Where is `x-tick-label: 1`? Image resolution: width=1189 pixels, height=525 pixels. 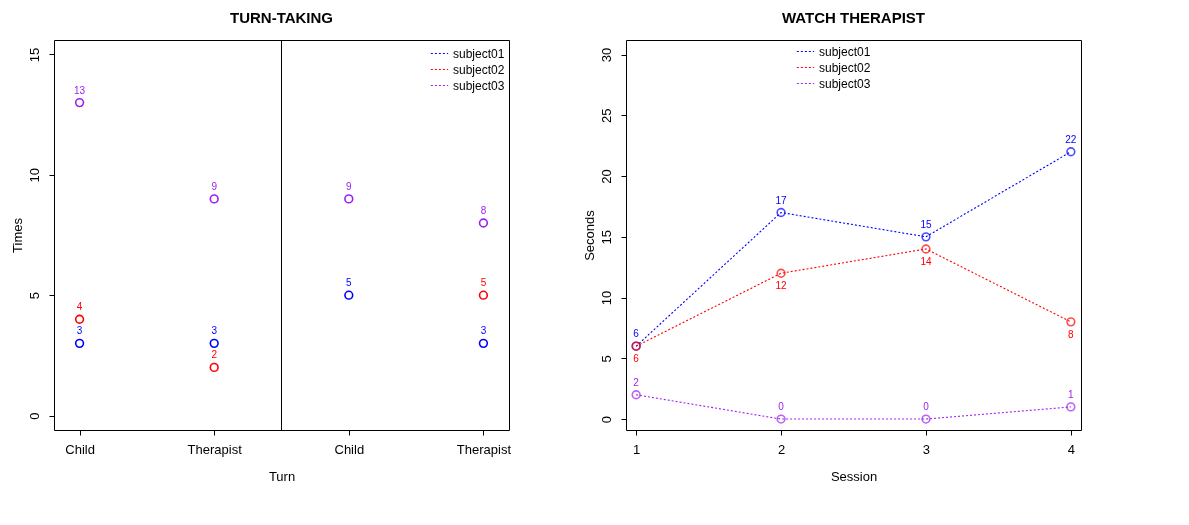
x-tick-label: 1 is located at coordinates (637, 449).